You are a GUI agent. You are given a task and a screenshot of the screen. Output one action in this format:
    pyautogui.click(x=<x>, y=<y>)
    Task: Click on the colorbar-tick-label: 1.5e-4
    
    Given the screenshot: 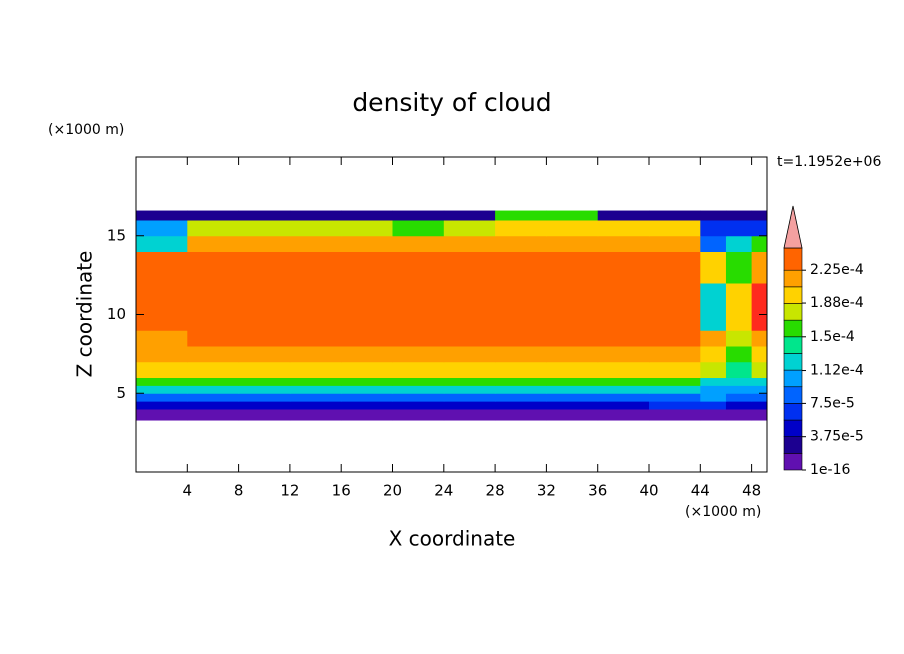 What is the action you would take?
    pyautogui.click(x=832, y=337)
    